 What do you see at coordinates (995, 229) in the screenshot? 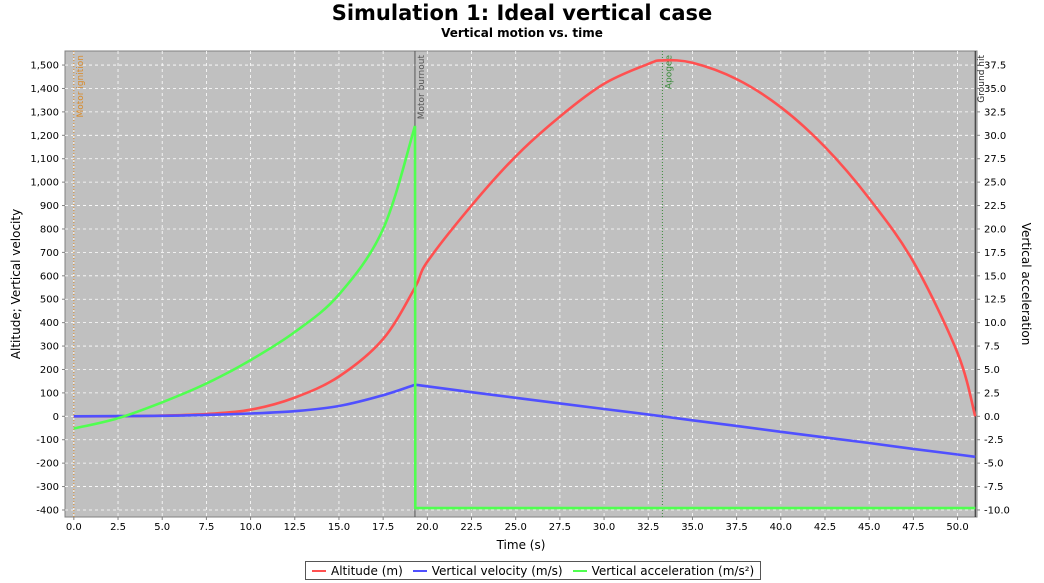
I see `y-right-tick-label: 20.0` at bounding box center [995, 229].